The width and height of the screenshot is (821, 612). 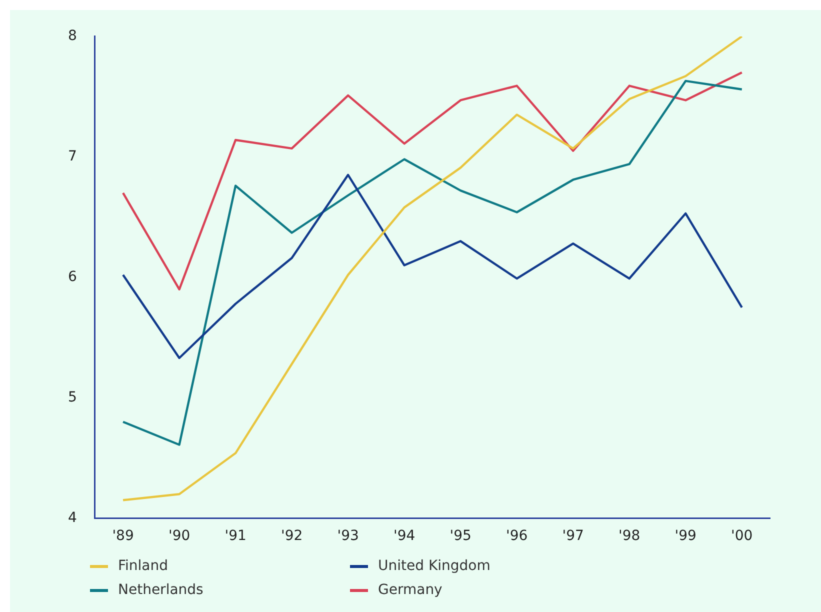 I want to click on x-tick-label: '96, so click(x=517, y=536).